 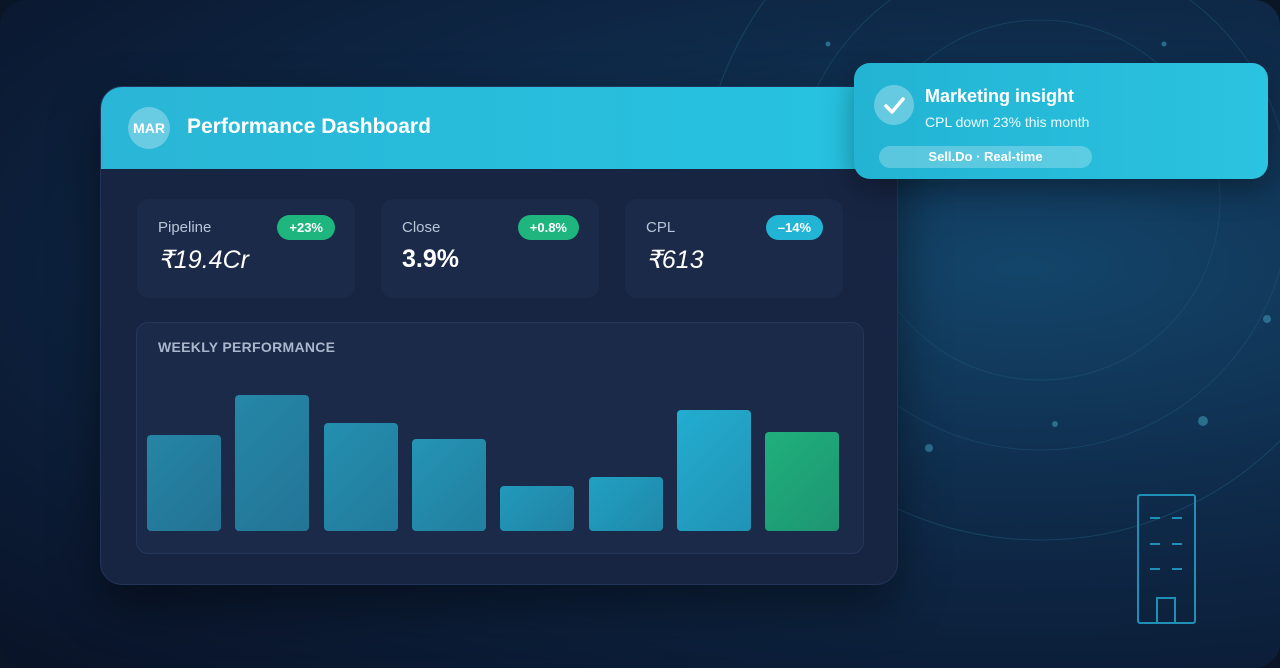 I want to click on kpi-card: Close 3.9% +0.8%, so click(x=490, y=248).